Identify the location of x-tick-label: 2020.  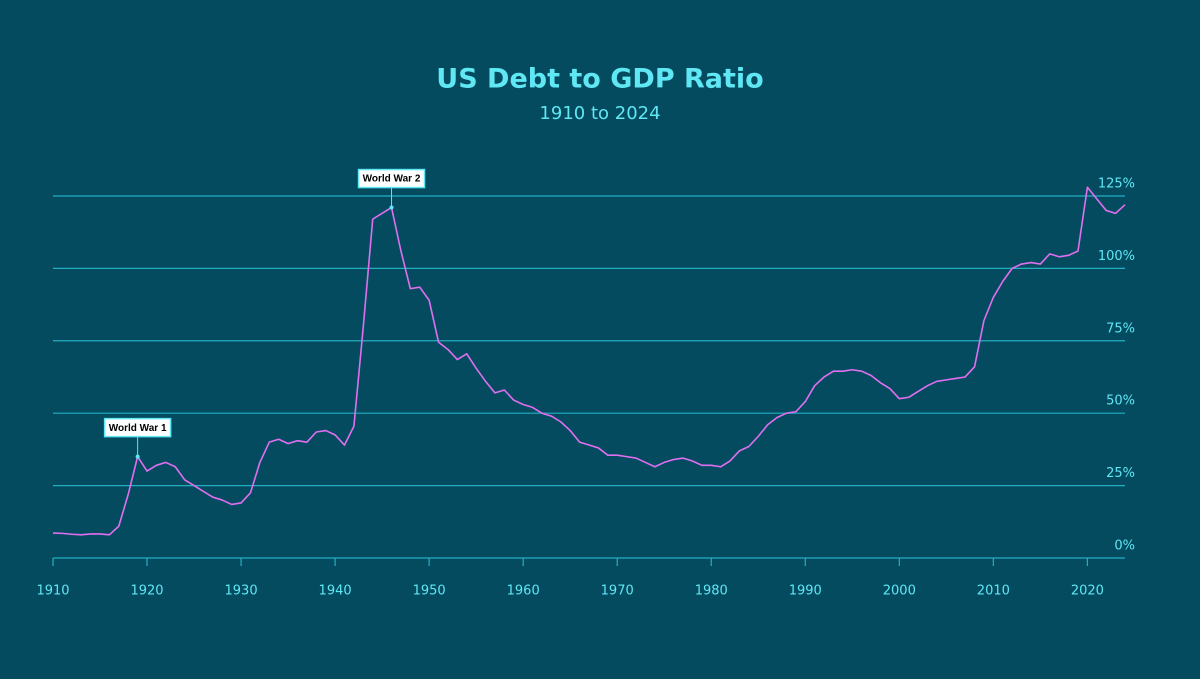
(1087, 591).